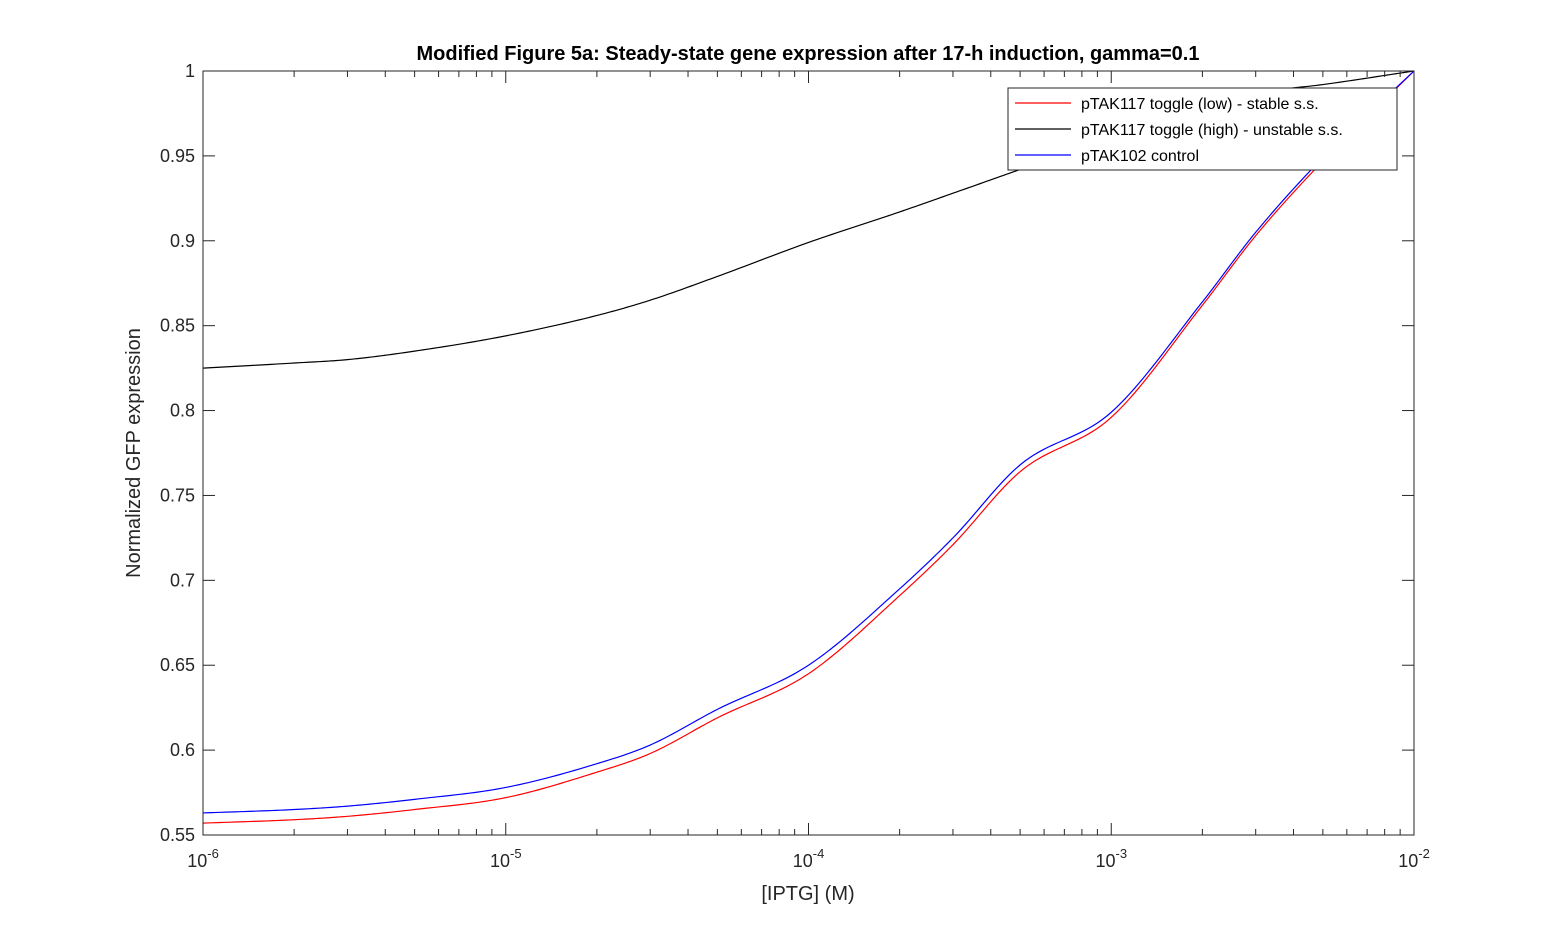  What do you see at coordinates (203, 858) in the screenshot?
I see `x-tick-label: 10⁻⁶` at bounding box center [203, 858].